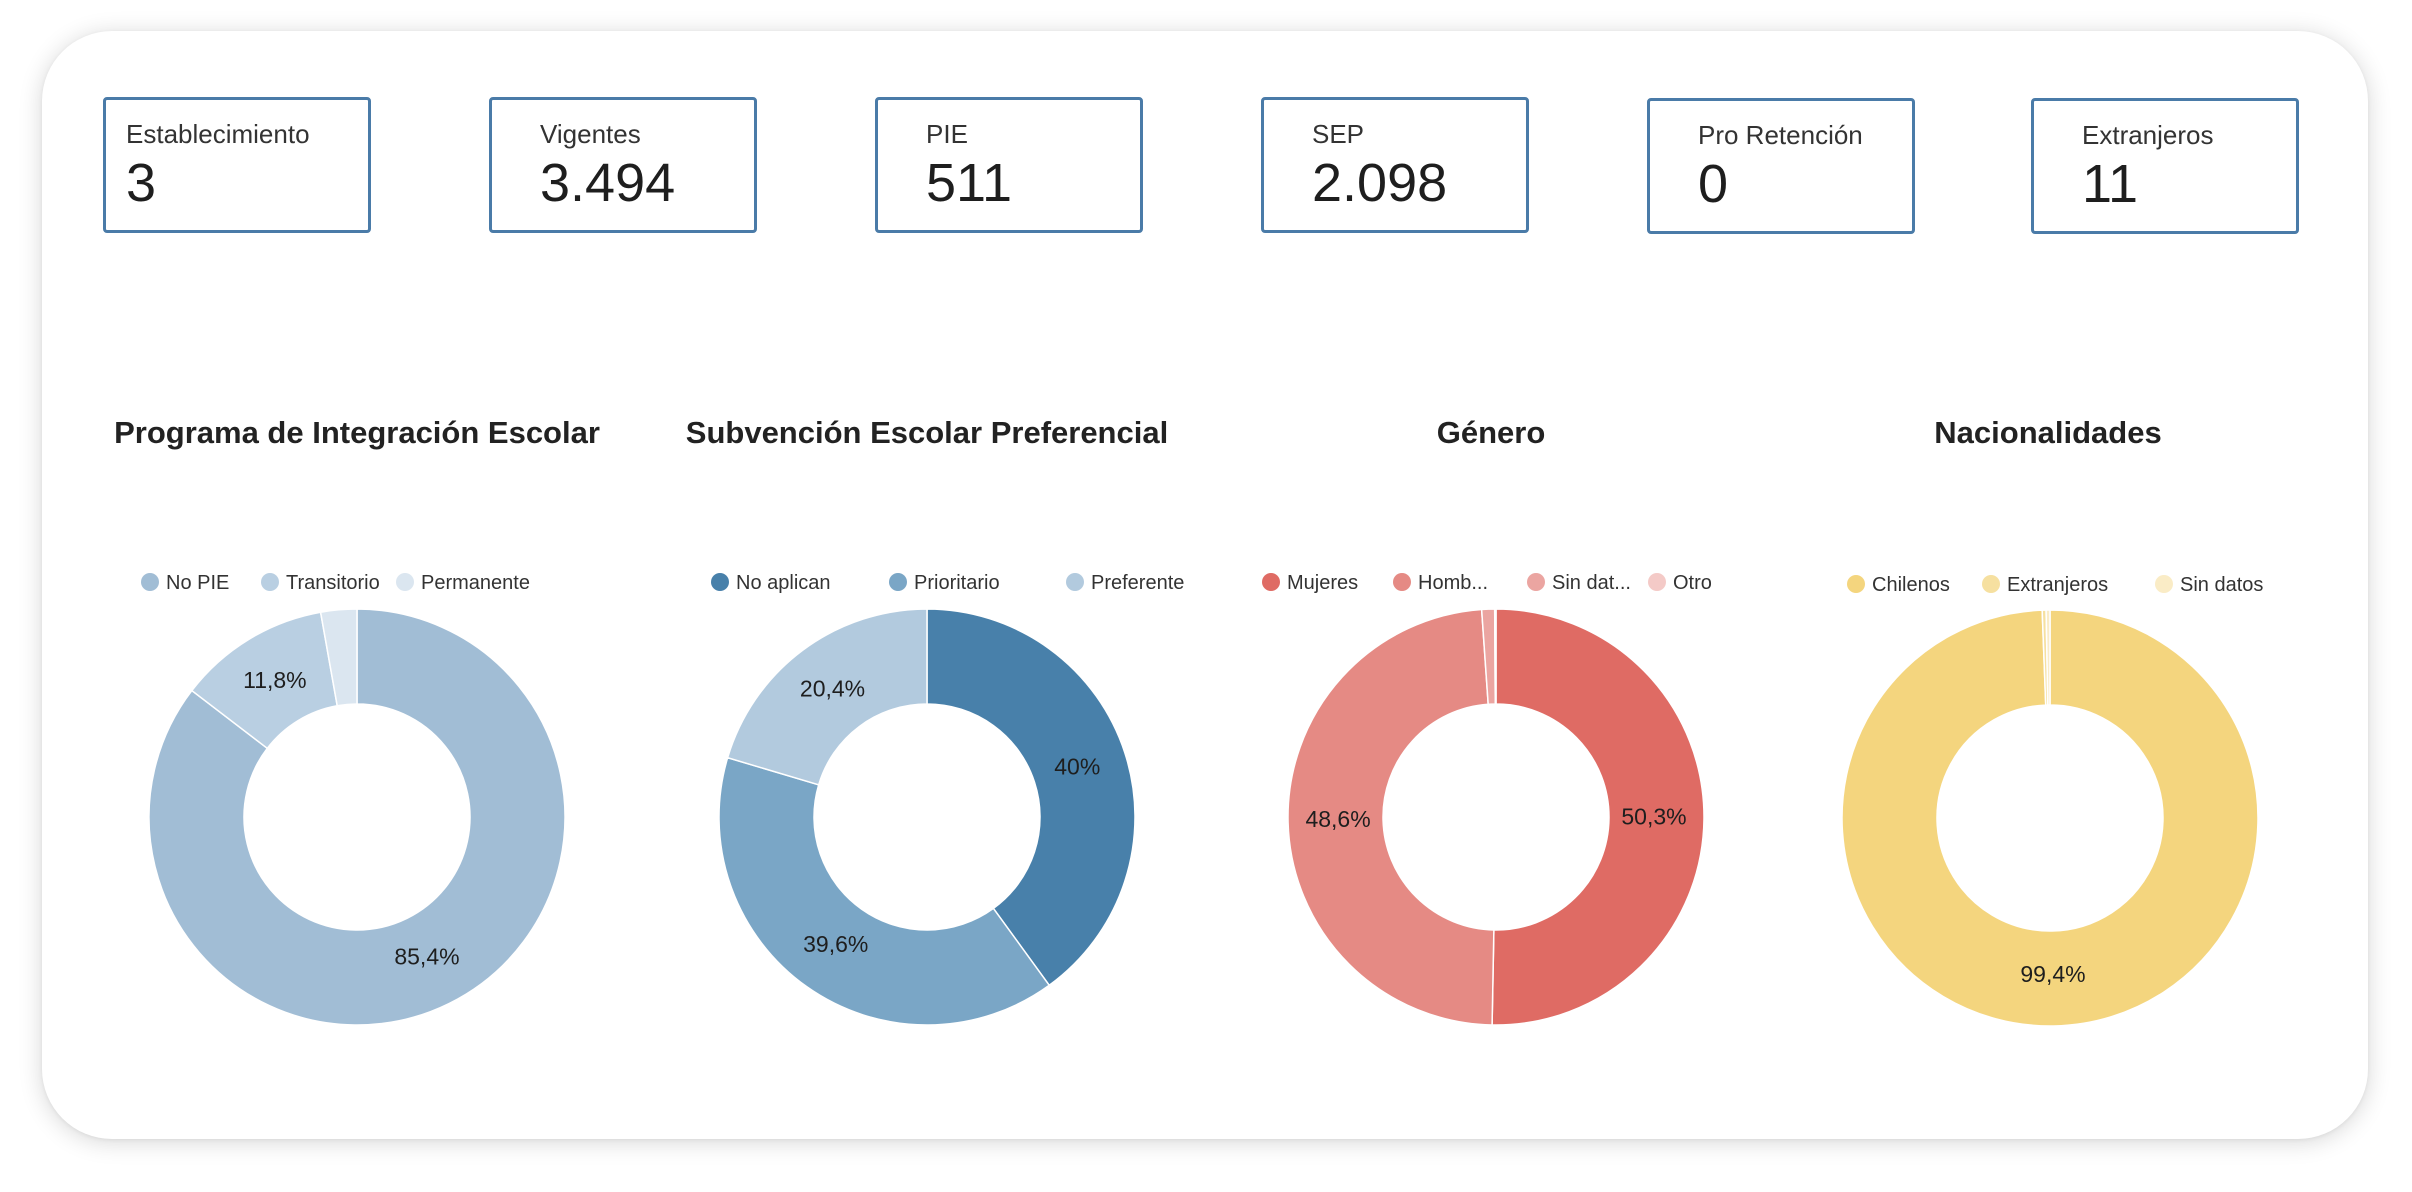 The height and width of the screenshot is (1192, 2412). What do you see at coordinates (1911, 585) in the screenshot?
I see `legend-label: Chilenos` at bounding box center [1911, 585].